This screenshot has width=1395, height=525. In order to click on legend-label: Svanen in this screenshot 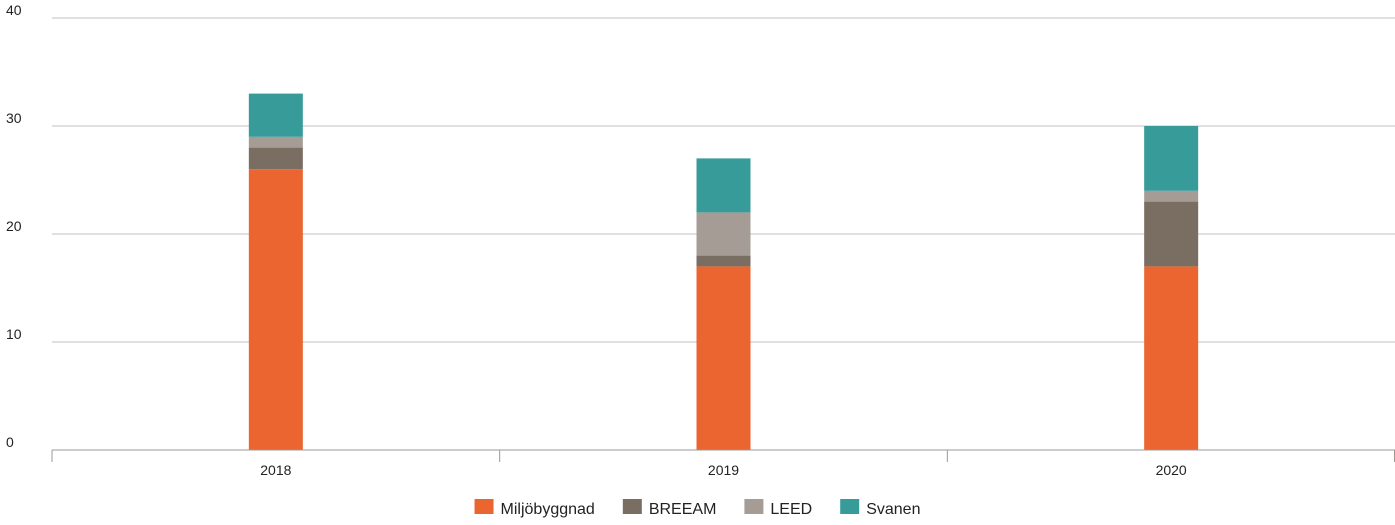, I will do `click(893, 509)`.